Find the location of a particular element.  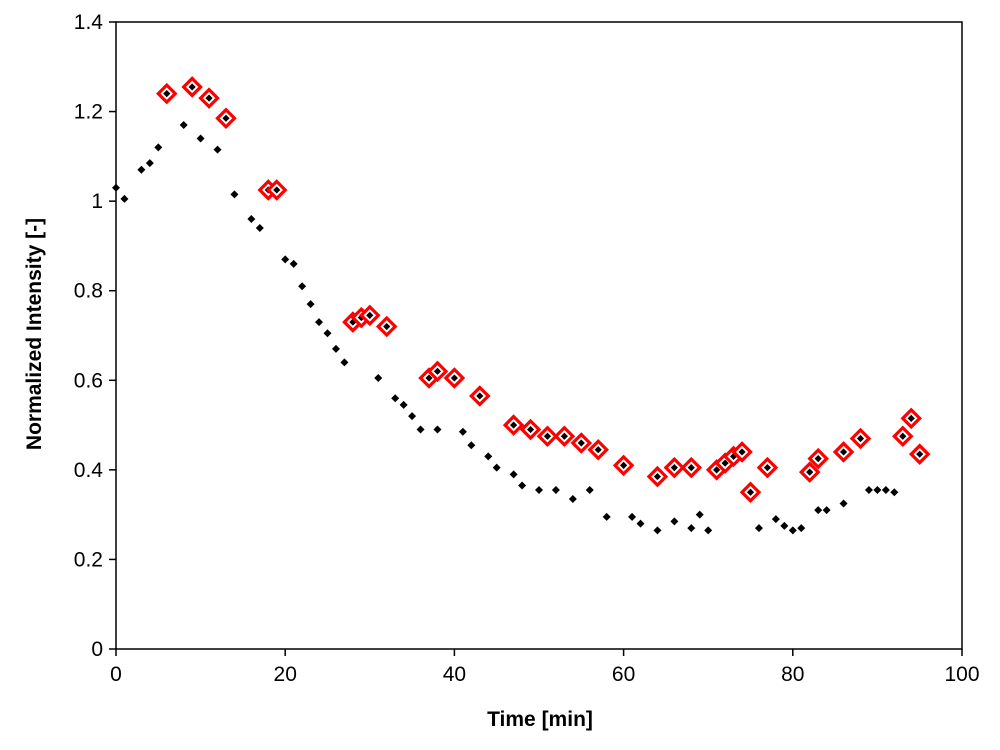

x-tick-label: 80 is located at coordinates (792, 674).